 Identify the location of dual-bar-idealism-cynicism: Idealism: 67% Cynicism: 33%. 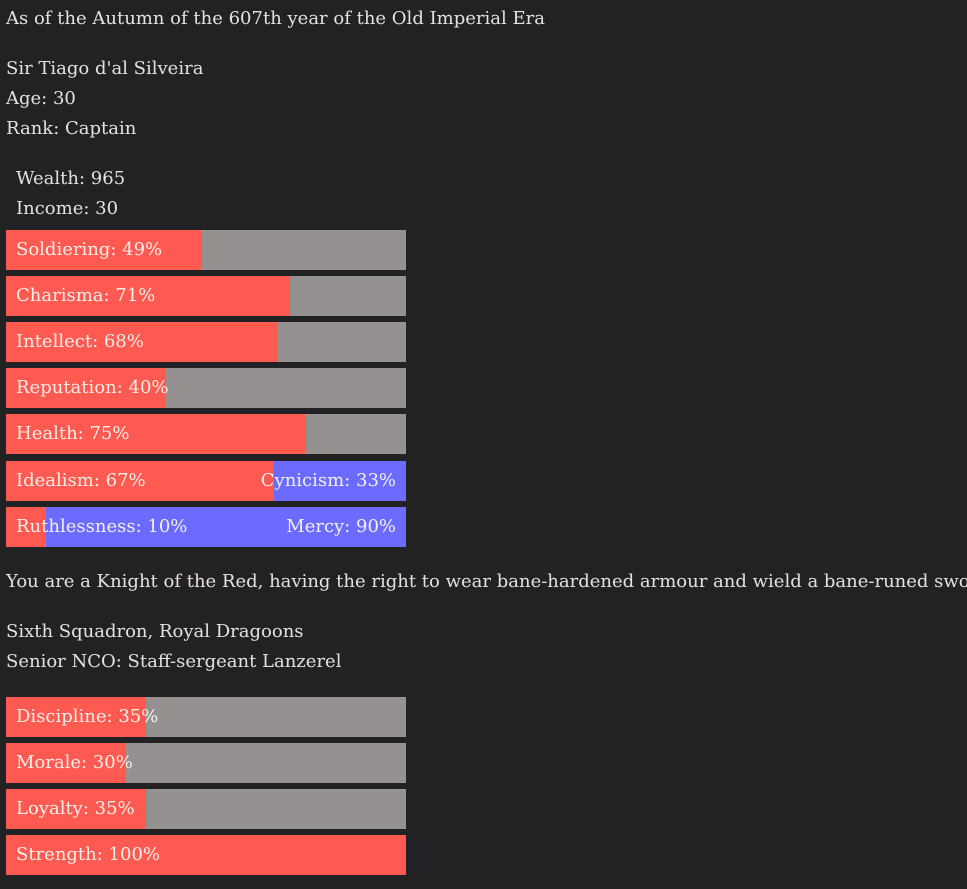
(206, 481).